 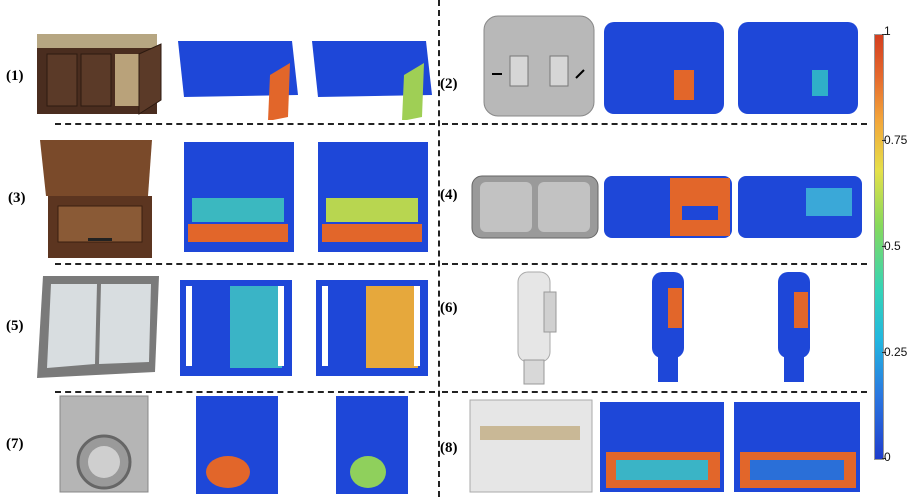 I want to click on nightstand-render, so click(x=96, y=199).